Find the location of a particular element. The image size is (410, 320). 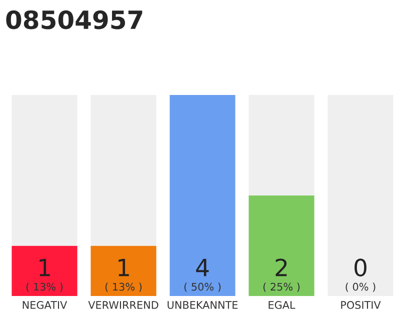

annotation: 0 is located at coordinates (360, 267).